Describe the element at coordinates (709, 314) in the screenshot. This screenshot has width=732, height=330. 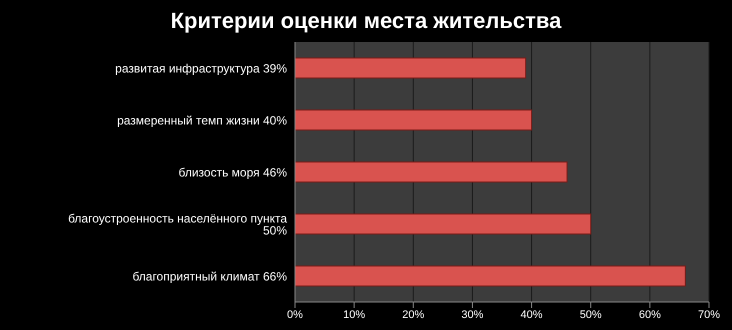
I see `x-tick-label: 70%` at that location.